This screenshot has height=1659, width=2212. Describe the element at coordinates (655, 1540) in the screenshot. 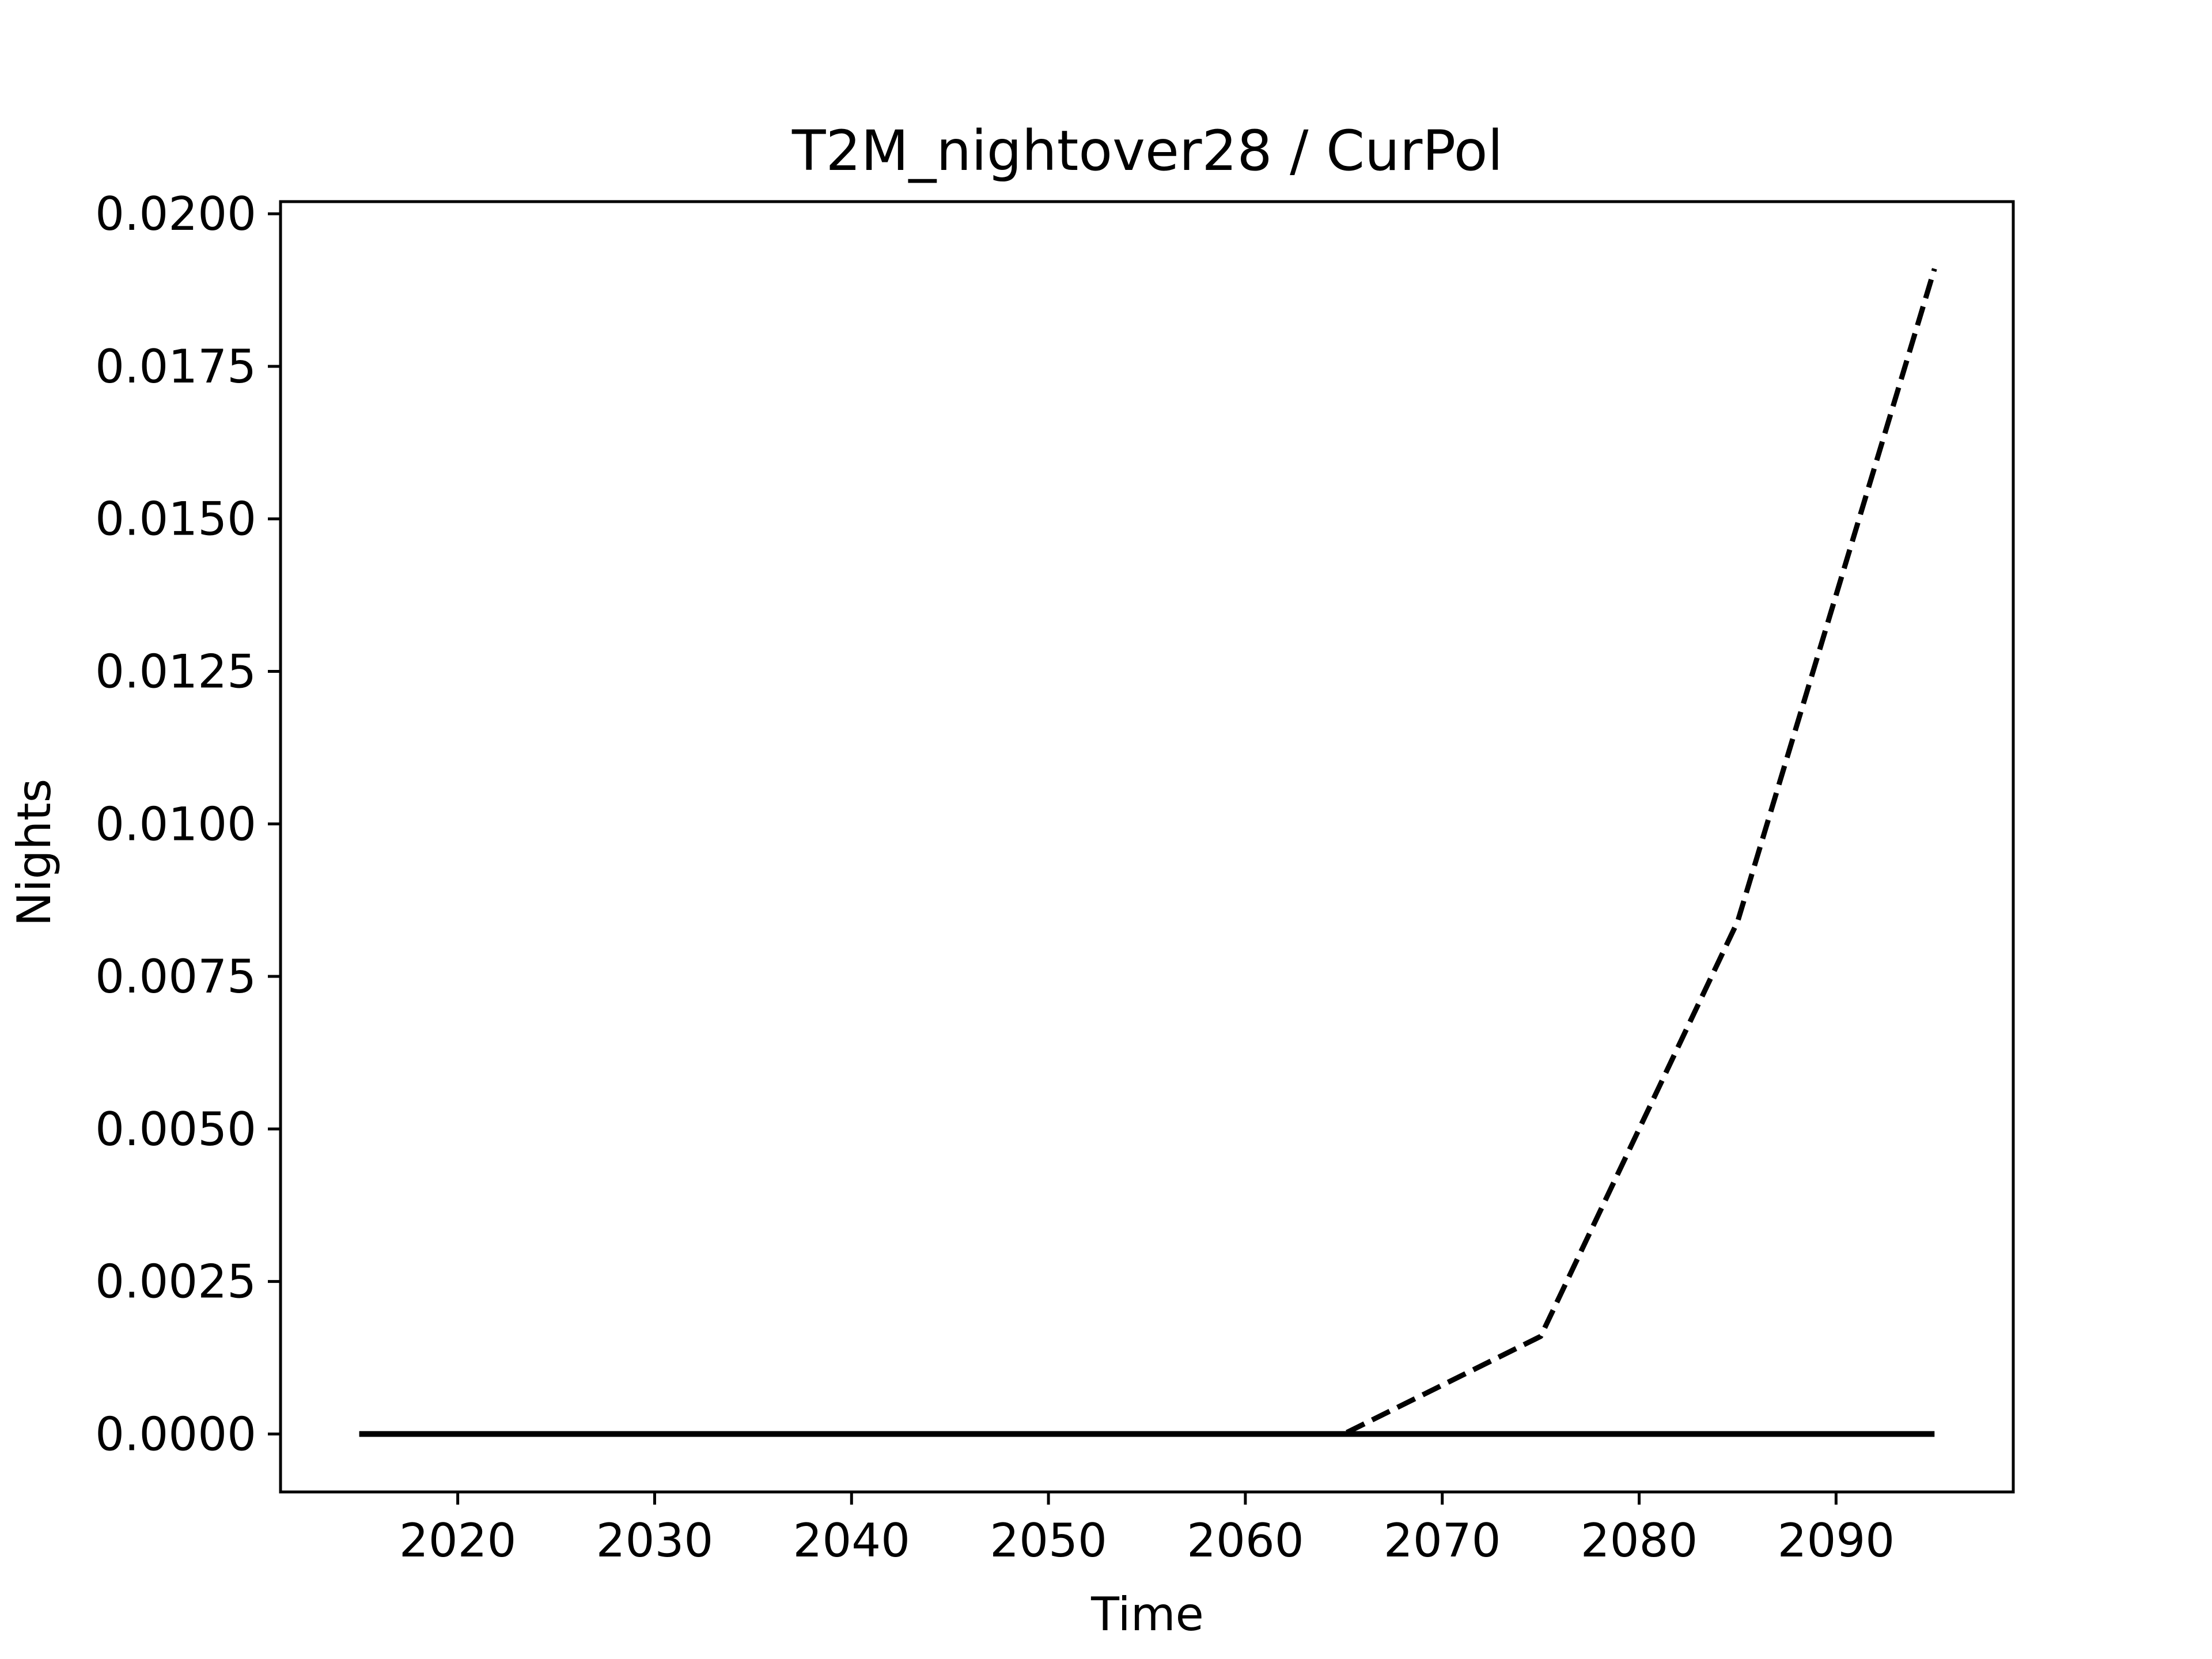

I see `x-tick-label: 2030` at that location.